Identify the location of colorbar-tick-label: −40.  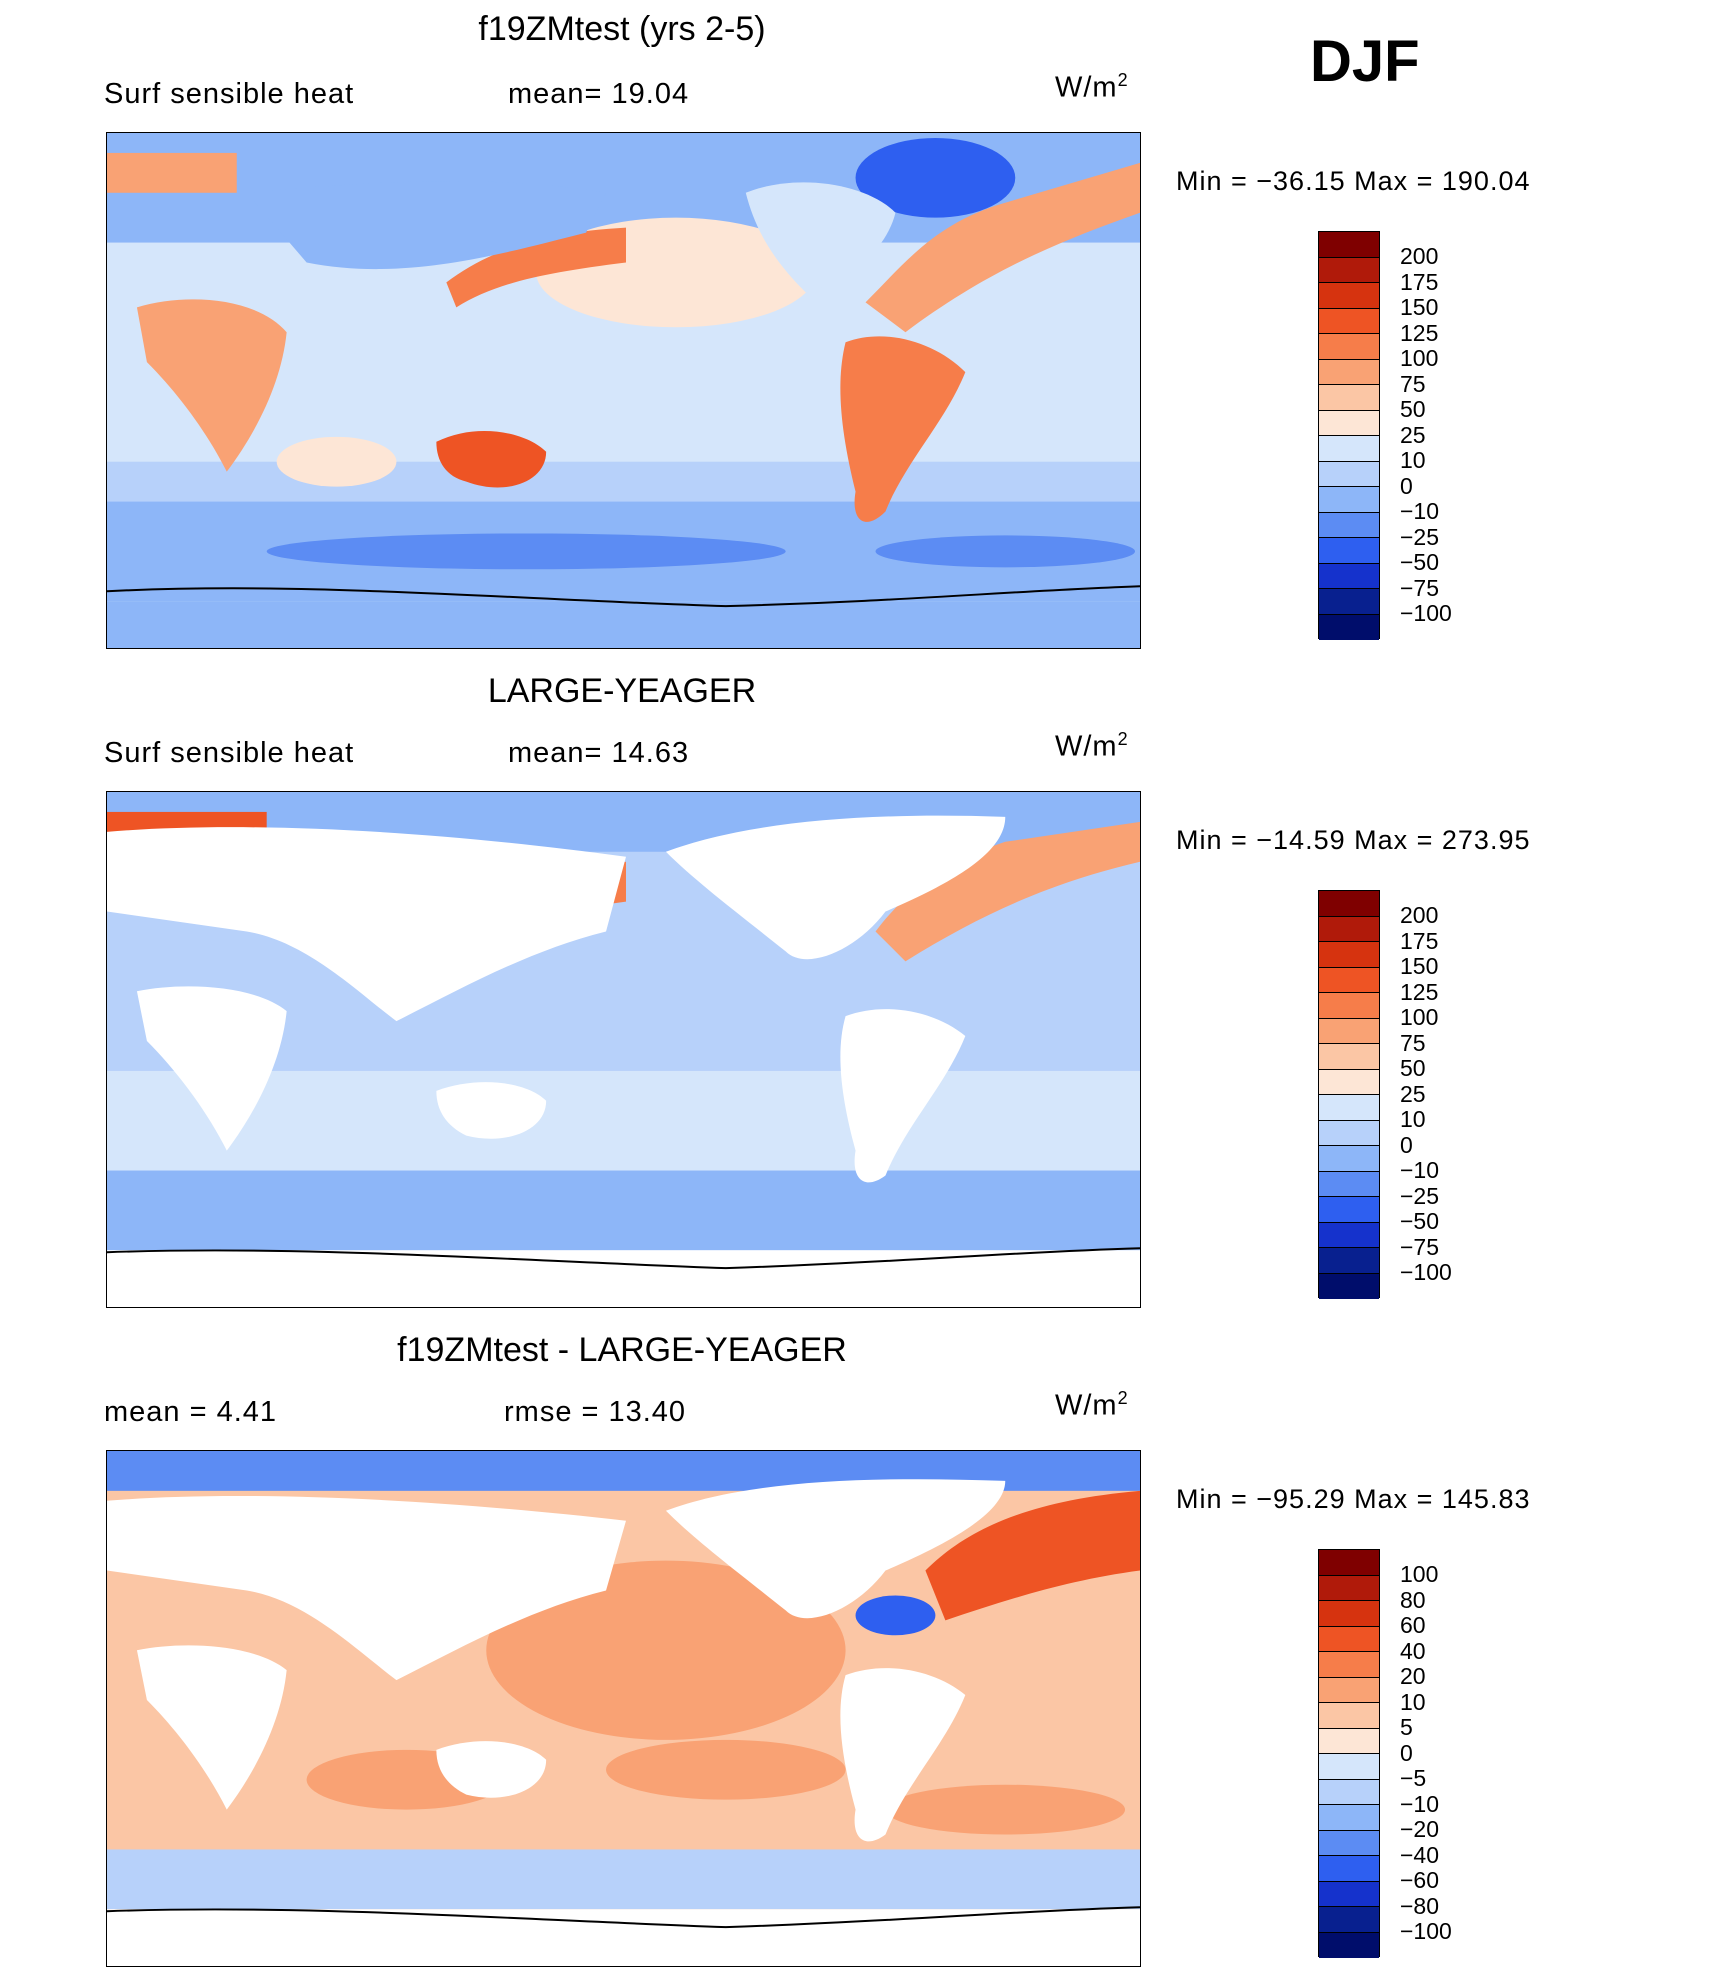
(1420, 1854).